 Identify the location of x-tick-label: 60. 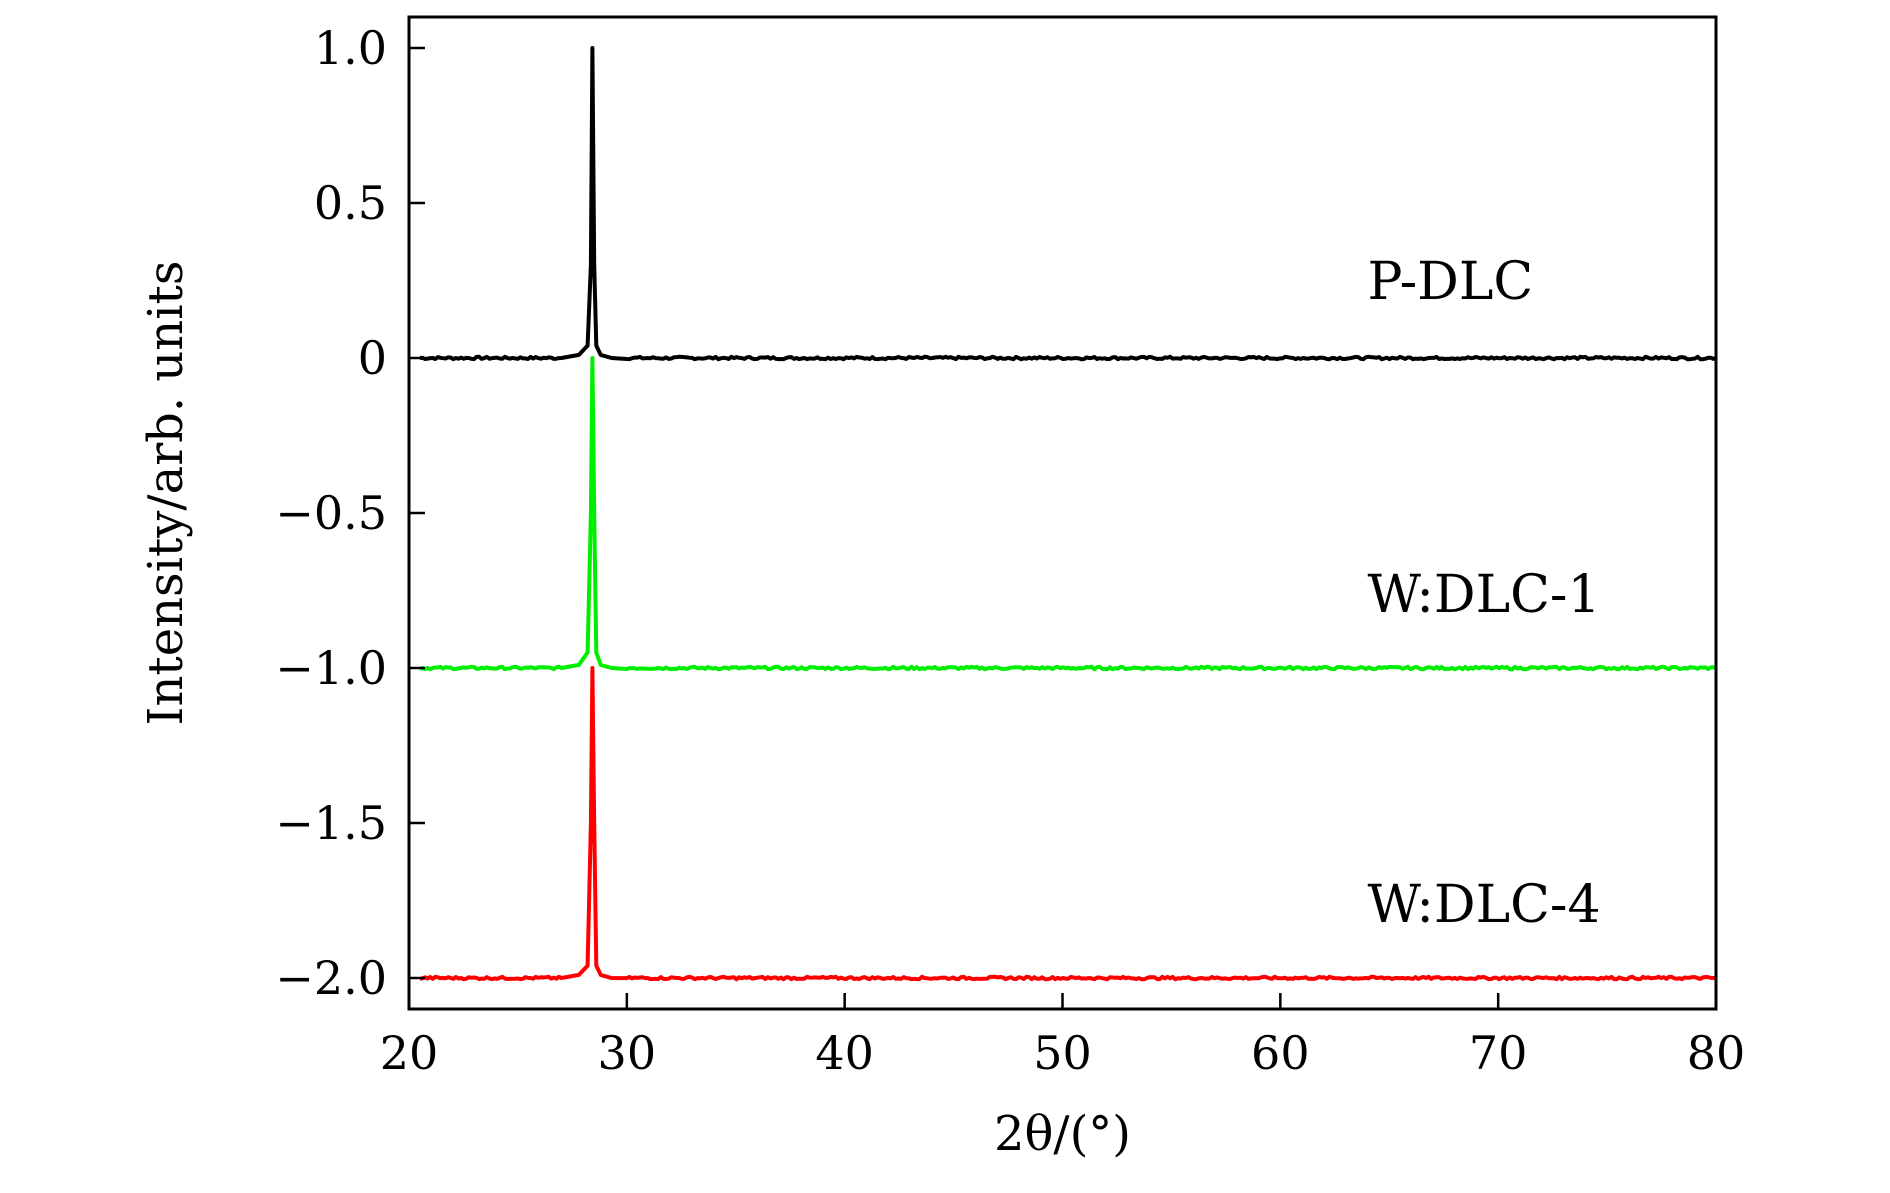
(1280, 1053).